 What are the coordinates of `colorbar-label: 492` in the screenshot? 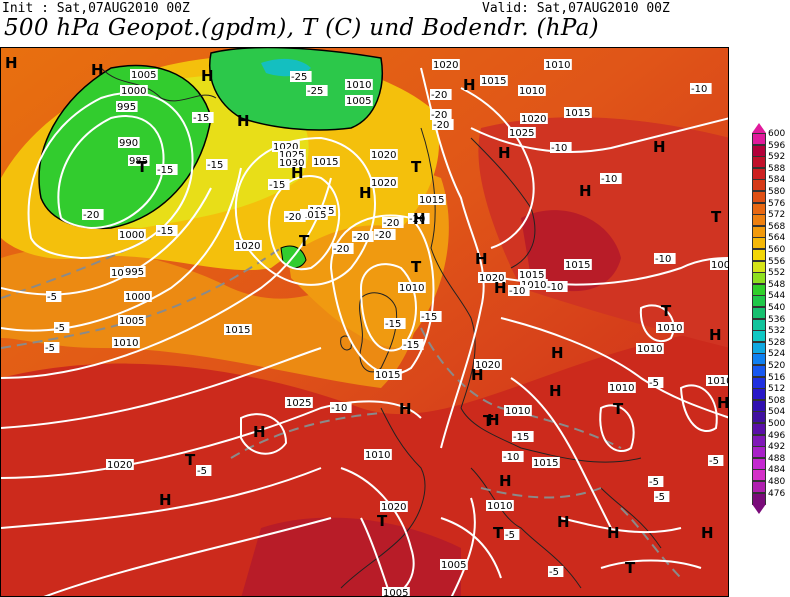 It's located at (777, 447).